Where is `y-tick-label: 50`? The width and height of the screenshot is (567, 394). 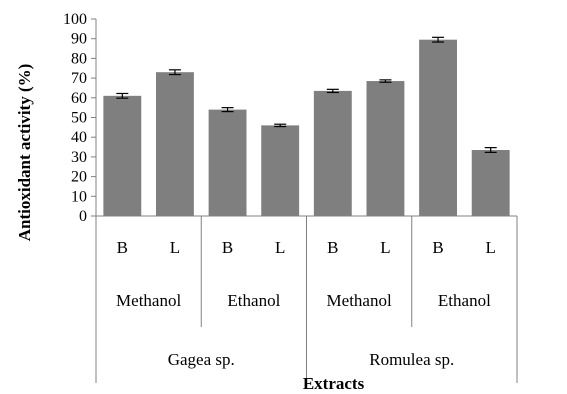 y-tick-label: 50 is located at coordinates (79, 118).